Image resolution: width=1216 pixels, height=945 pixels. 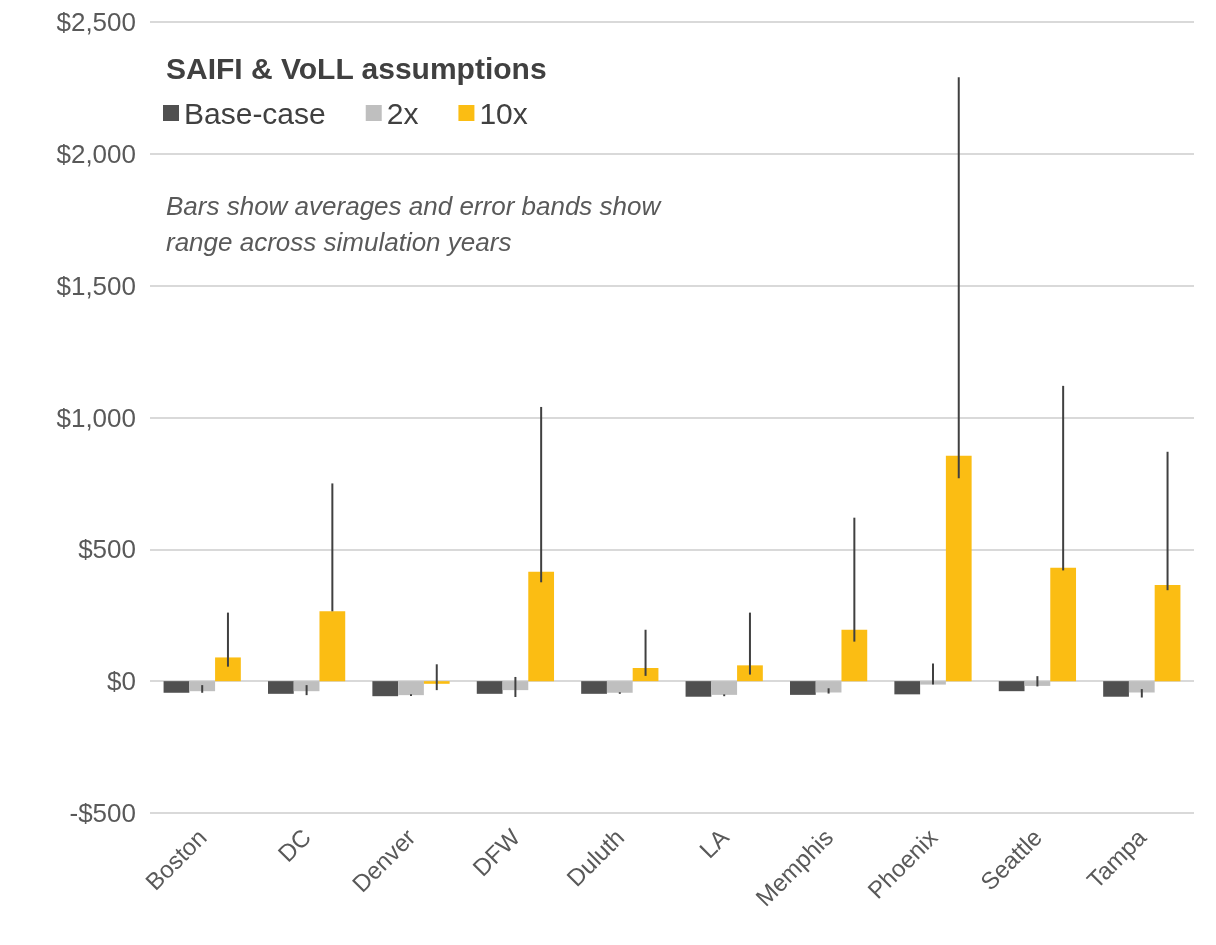 What do you see at coordinates (96, 22) in the screenshot?
I see `y-tick-label: $2,500` at bounding box center [96, 22].